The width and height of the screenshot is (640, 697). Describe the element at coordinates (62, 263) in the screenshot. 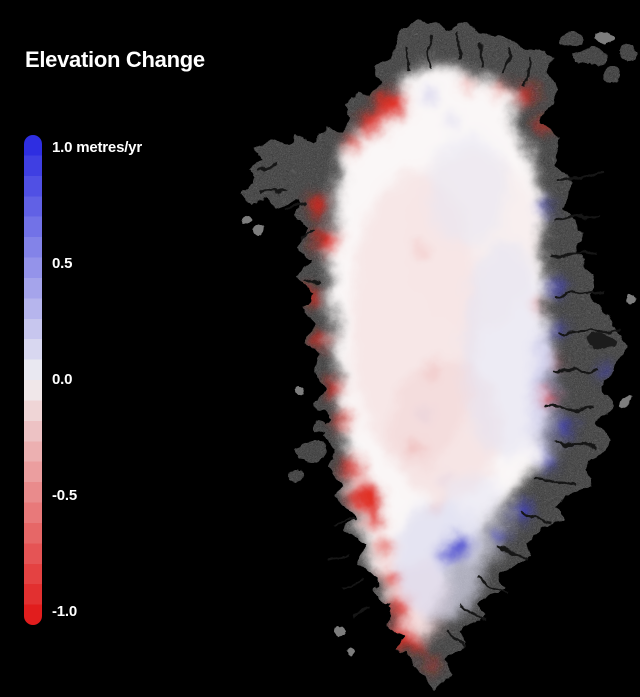

I see `colorbar-tick-05: 0.5` at that location.